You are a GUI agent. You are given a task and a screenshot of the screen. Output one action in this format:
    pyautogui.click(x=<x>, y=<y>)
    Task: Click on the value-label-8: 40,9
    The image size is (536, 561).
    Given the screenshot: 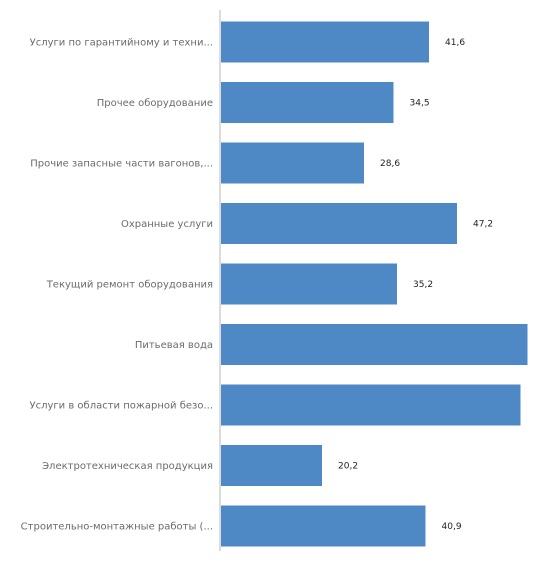 What is the action you would take?
    pyautogui.click(x=452, y=527)
    